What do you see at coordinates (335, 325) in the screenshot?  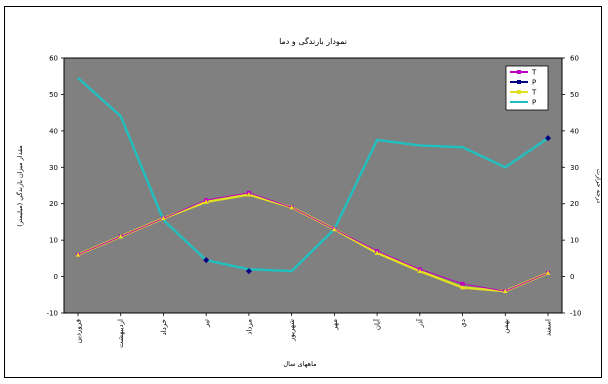 I see `x-tick-label: مهر` at bounding box center [335, 325].